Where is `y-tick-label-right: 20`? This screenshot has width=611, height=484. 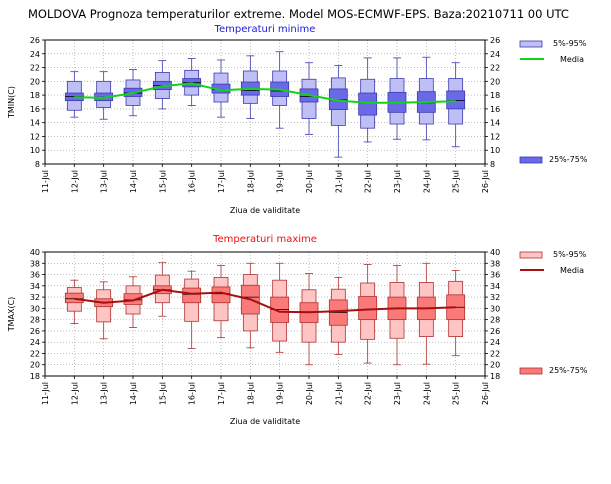 y-tick-label-right: 20 is located at coordinates (495, 365).